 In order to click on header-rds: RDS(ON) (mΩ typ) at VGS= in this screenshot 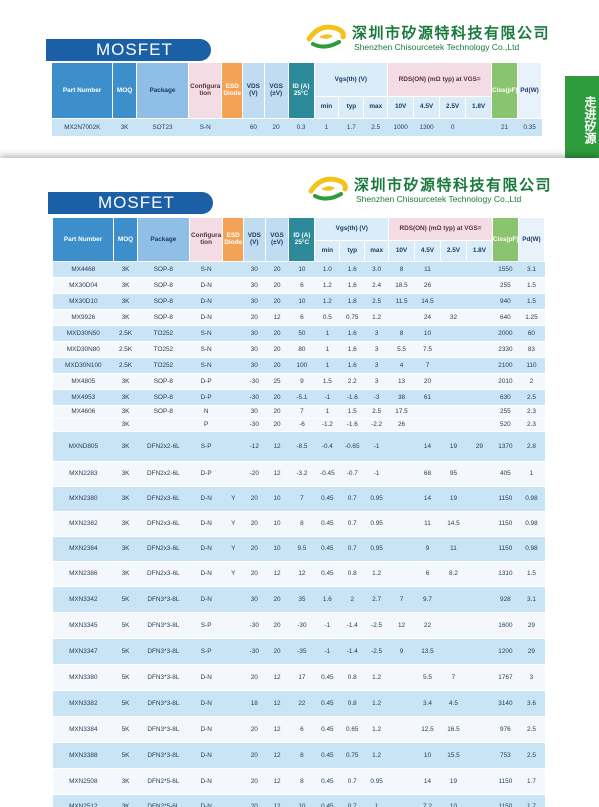, I will do `click(440, 80)`.